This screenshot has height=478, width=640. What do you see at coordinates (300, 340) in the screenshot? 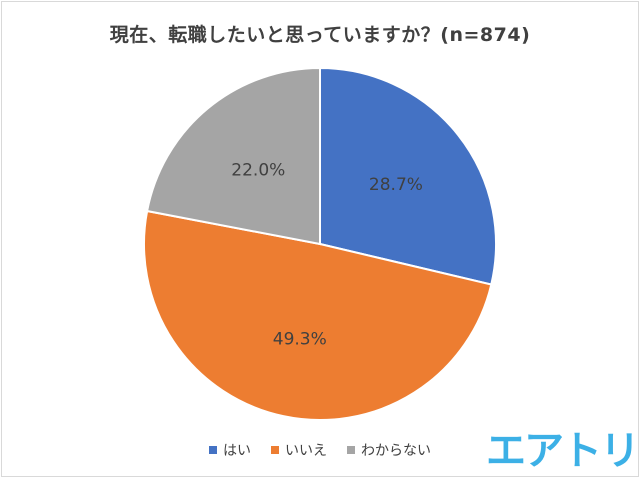
I see `slice-label-iie: 49.3%` at bounding box center [300, 340].